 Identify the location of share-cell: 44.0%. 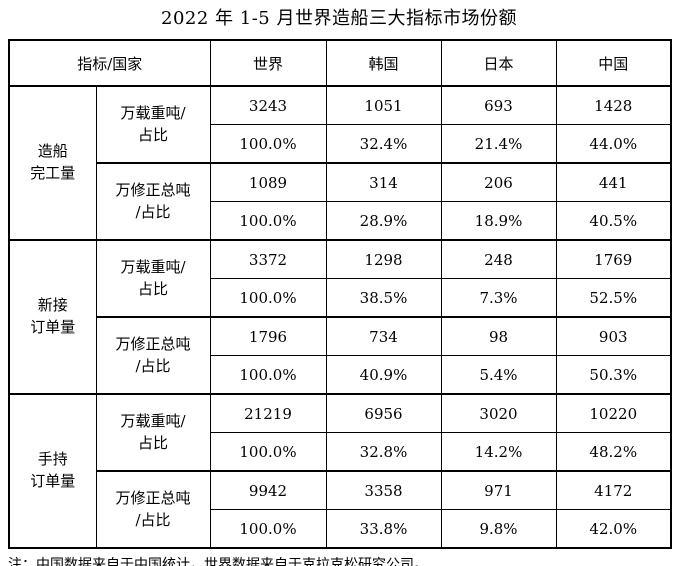
(613, 144).